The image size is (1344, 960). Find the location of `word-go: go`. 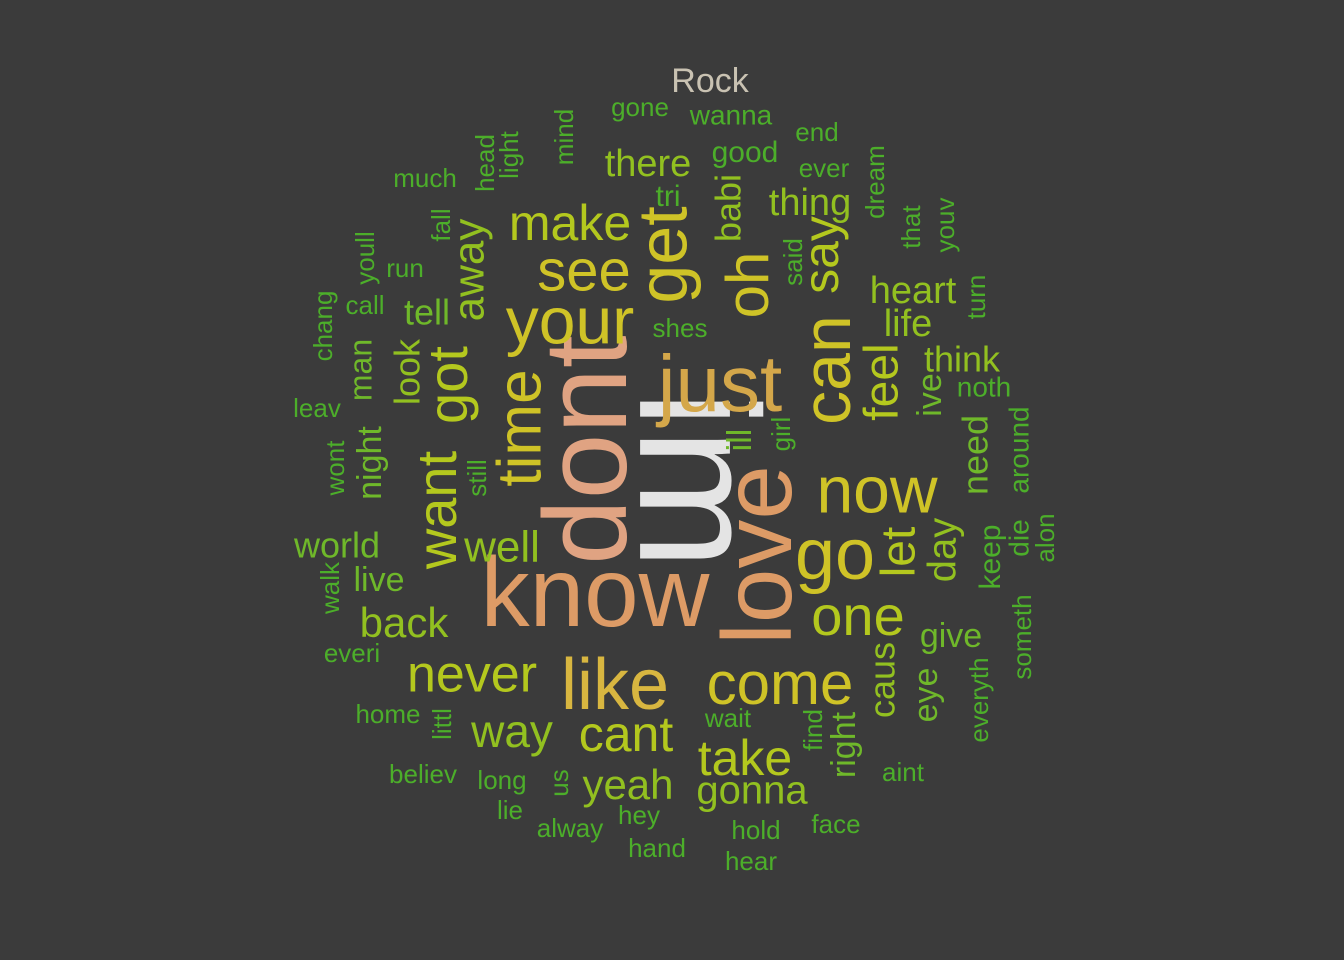

word-go: go is located at coordinates (835, 555).